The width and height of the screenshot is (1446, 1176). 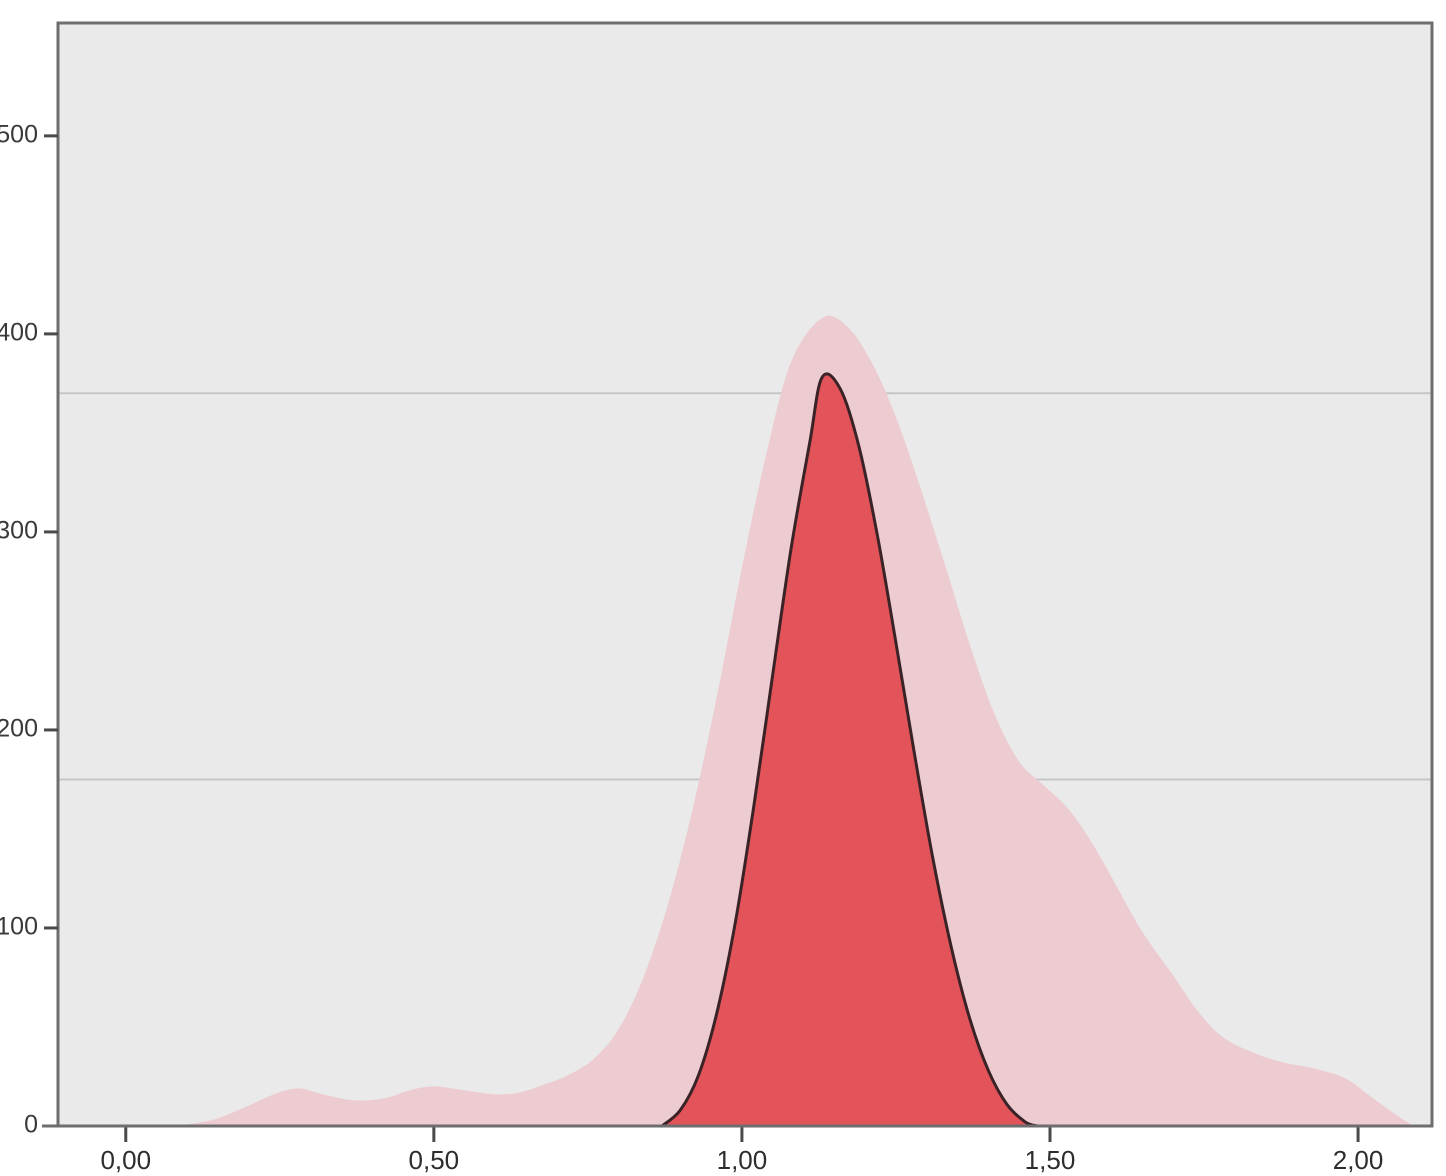 What do you see at coordinates (742, 1160) in the screenshot?
I see `x-tick-label: 1,00` at bounding box center [742, 1160].